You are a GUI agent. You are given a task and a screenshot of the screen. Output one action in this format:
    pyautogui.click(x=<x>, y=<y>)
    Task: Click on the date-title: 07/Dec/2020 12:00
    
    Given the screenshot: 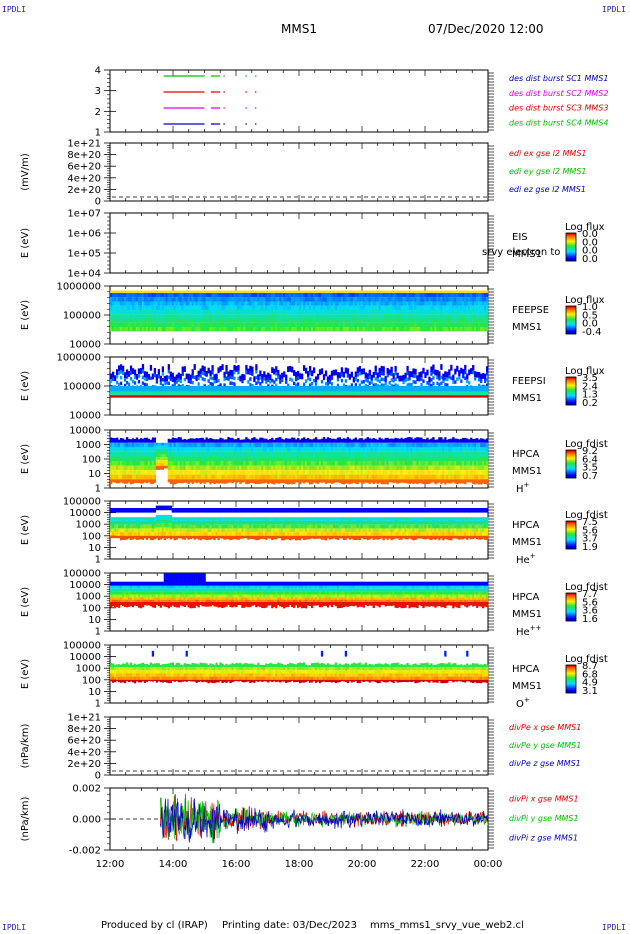 What is the action you would take?
    pyautogui.click(x=486, y=29)
    